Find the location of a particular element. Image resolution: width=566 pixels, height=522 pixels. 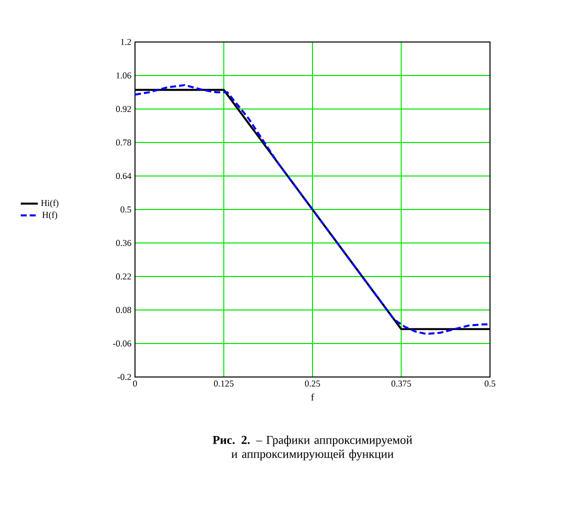

y-tick-label: -0.06 is located at coordinates (122, 343).